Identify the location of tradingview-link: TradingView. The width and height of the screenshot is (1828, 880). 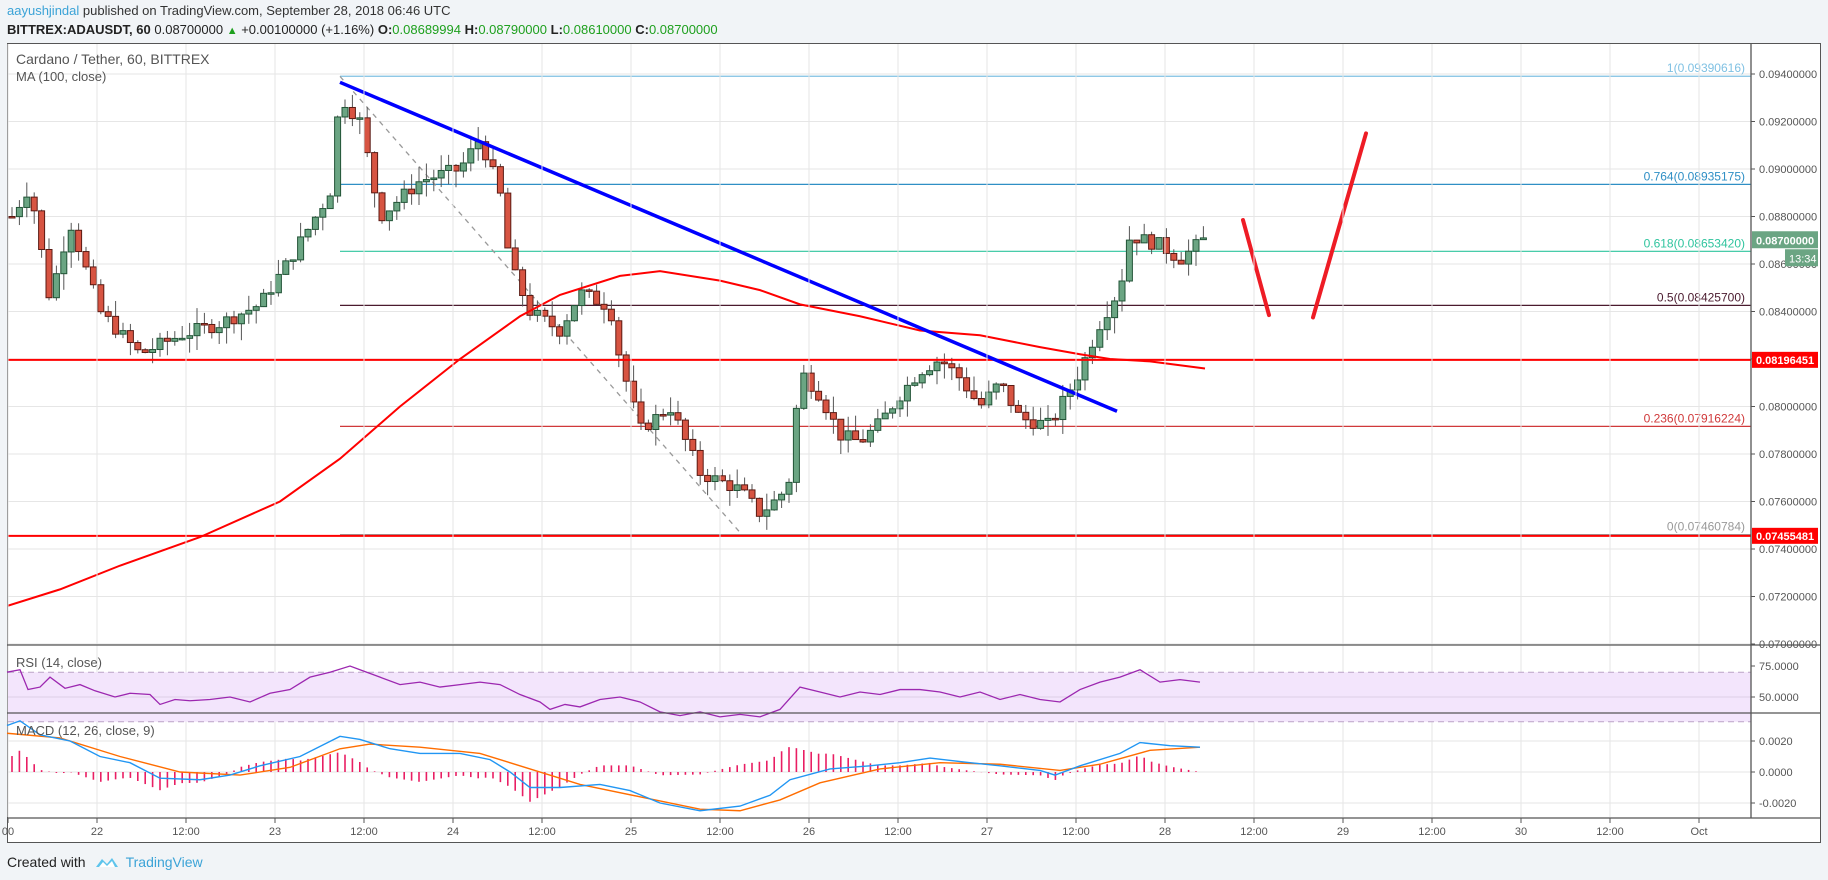
(148, 862).